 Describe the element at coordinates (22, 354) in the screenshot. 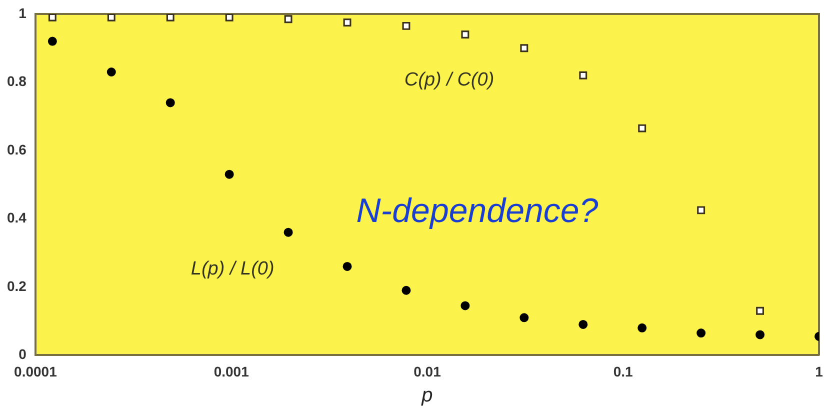

I see `y-tick-label: 0` at that location.